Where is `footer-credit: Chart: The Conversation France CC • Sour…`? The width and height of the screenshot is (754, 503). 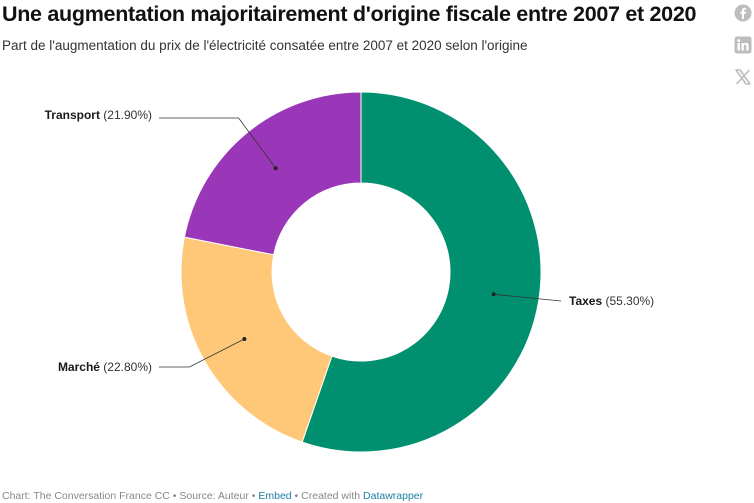 footer-credit: Chart: The Conversation France CC • Sour… is located at coordinates (130, 496).